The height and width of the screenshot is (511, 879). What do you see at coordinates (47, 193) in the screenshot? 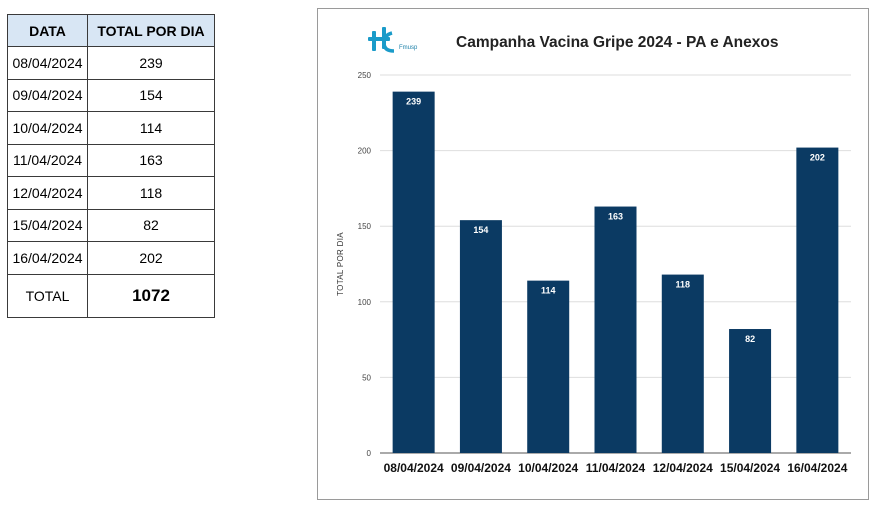
I see `table-cell-date: 12/04/2024` at bounding box center [47, 193].